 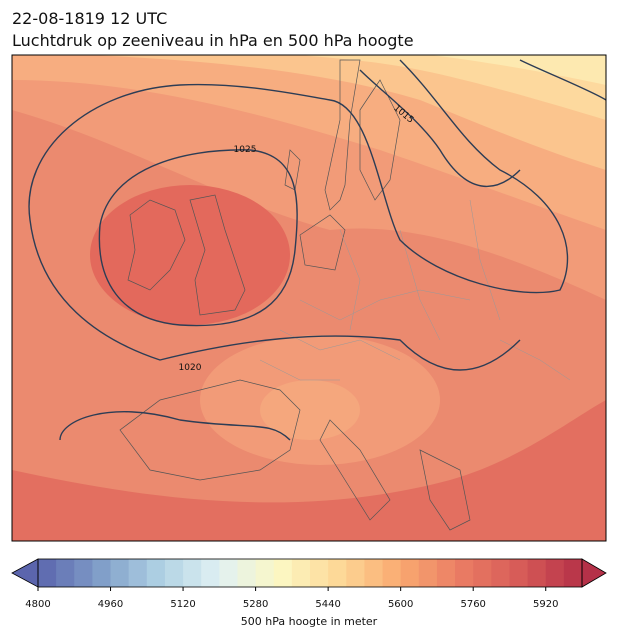 I want to click on colorbar-tick-label: 5760, so click(x=472, y=604).